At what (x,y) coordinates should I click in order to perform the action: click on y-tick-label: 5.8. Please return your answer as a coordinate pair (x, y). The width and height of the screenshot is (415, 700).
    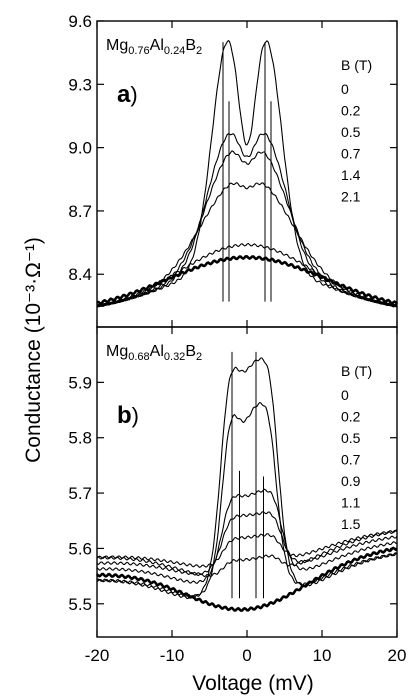
    Looking at the image, I should click on (80, 438).